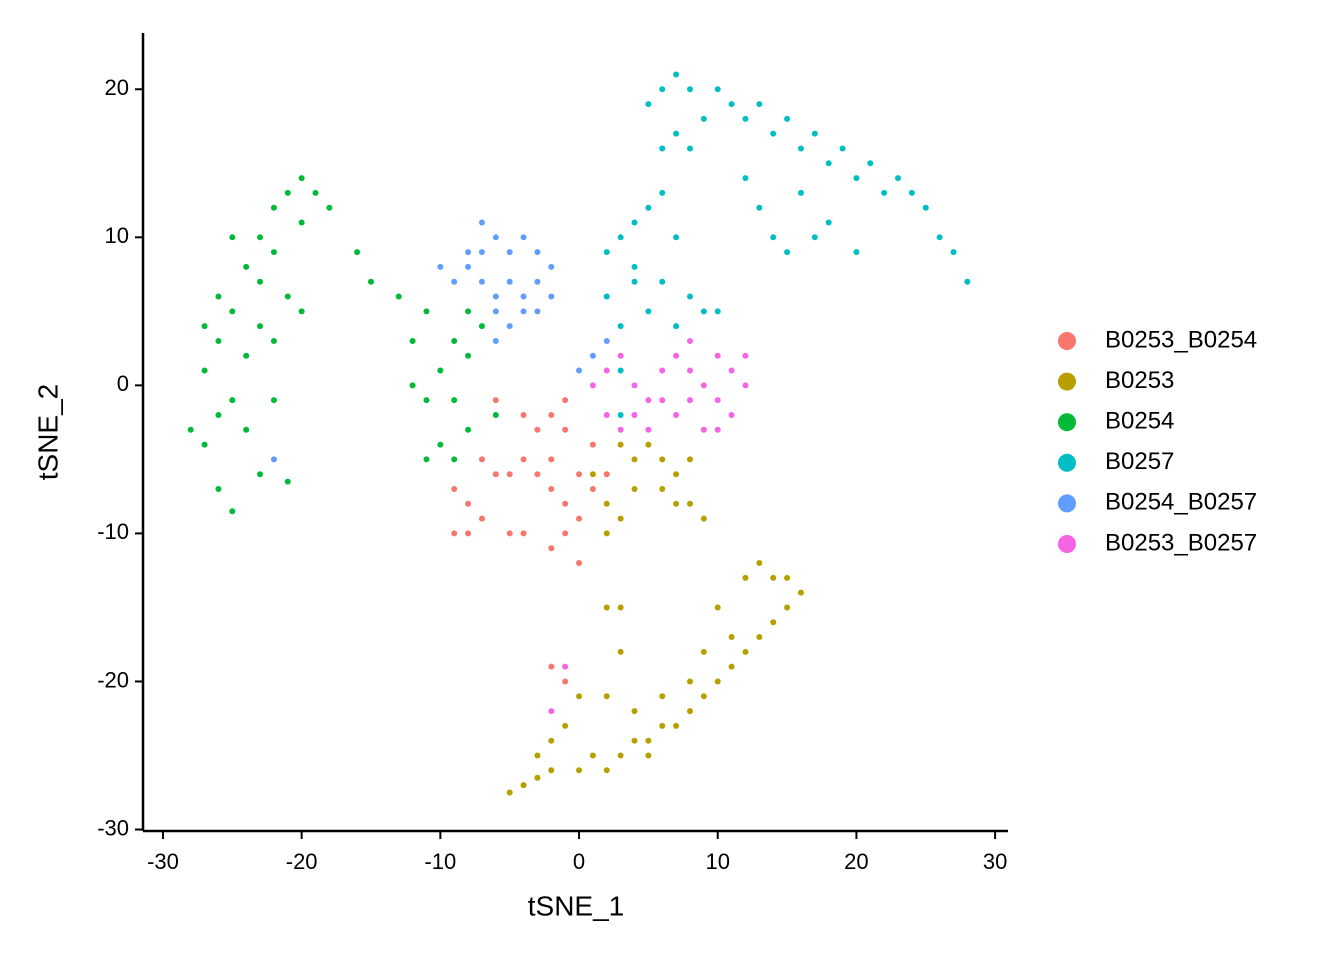 The image size is (1344, 965). What do you see at coordinates (113, 679) in the screenshot?
I see `y-tick-label: -20` at bounding box center [113, 679].